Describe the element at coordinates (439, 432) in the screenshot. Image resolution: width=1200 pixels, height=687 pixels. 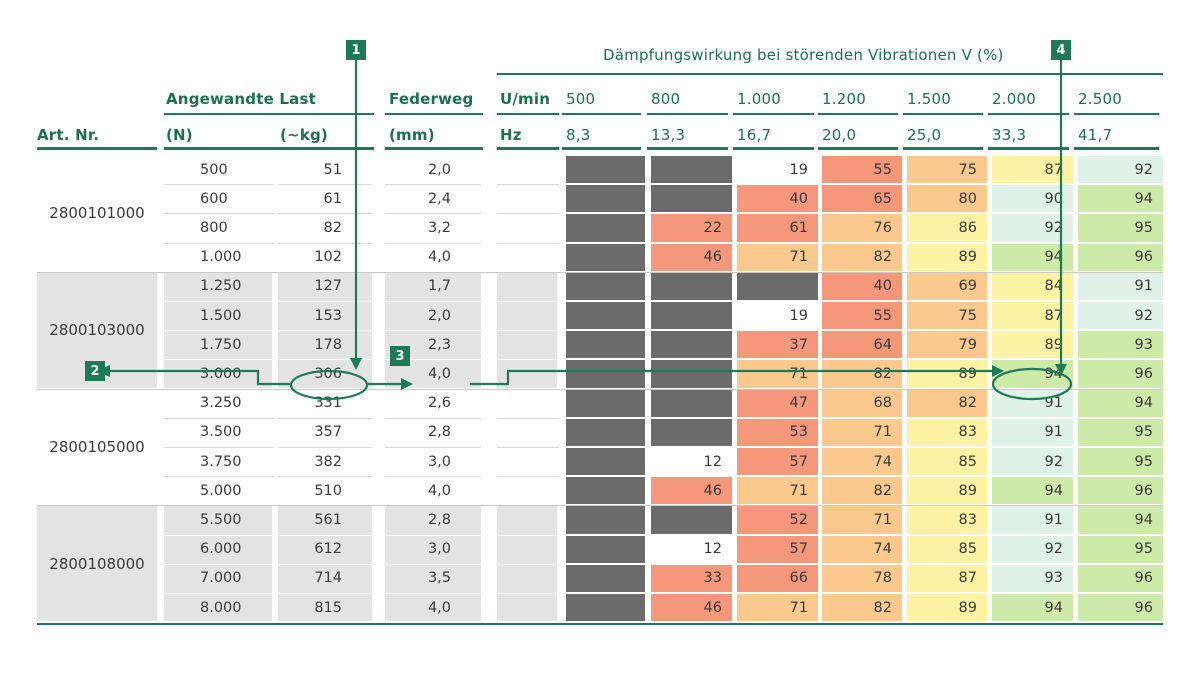
I see `federweg-value: 2,8` at that location.